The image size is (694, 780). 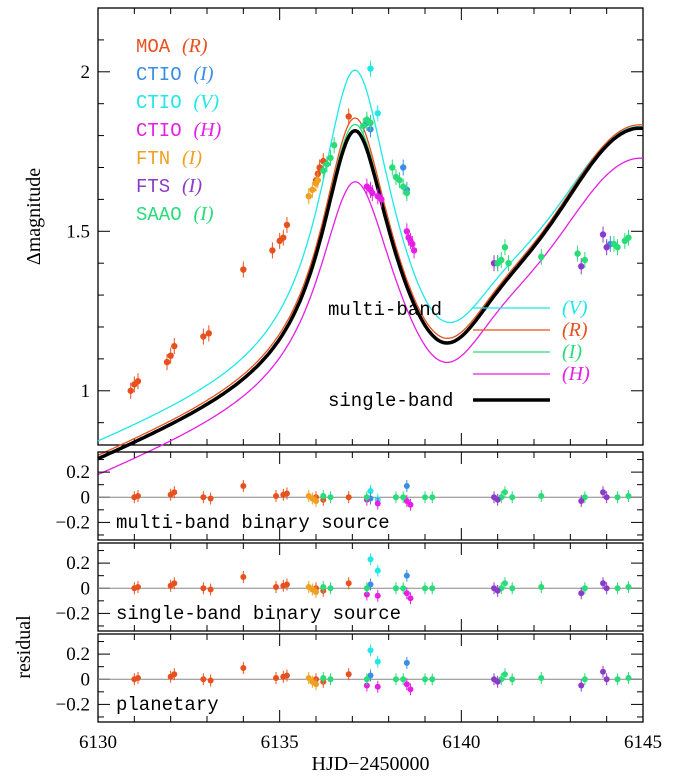 I want to click on plot-frame, so click(x=370, y=678).